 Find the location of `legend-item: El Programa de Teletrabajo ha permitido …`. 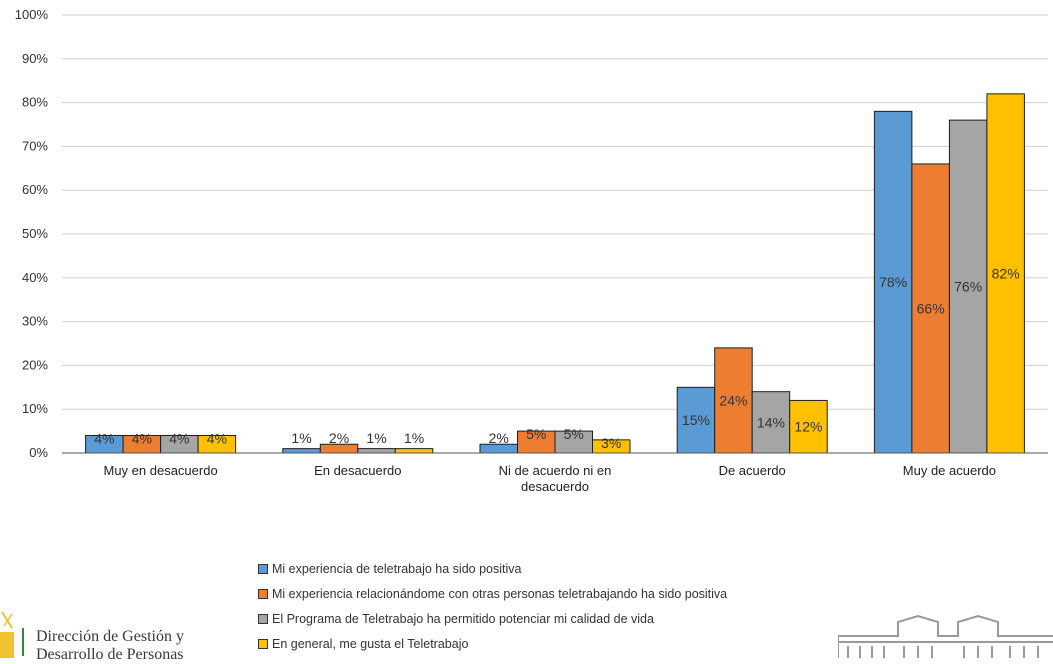

legend-item: El Programa de Teletrabajo ha permitido … is located at coordinates (492, 618).